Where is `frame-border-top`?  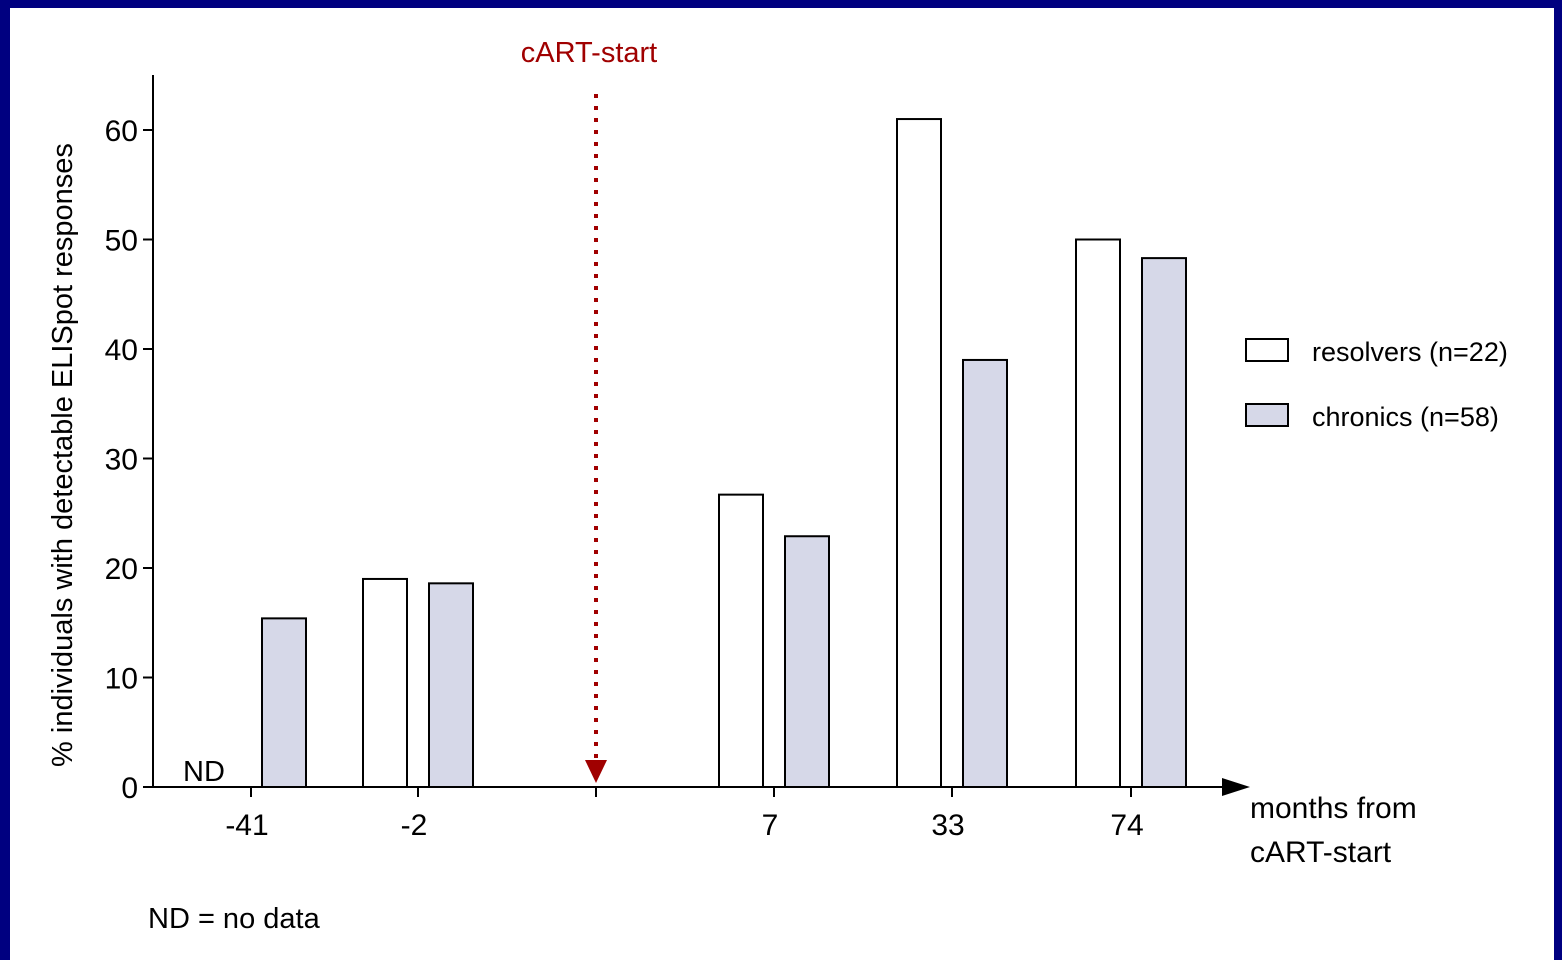 frame-border-top is located at coordinates (781, 4).